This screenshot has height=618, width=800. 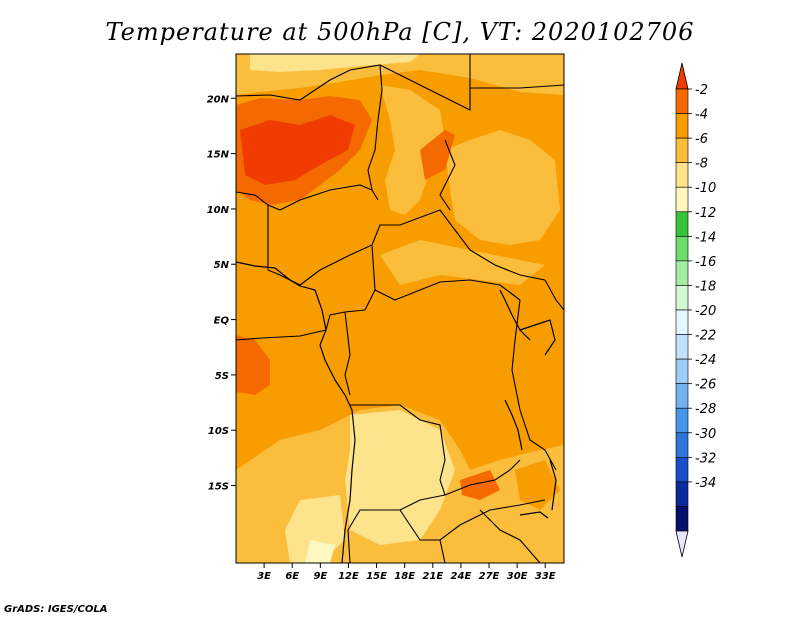 I want to click on credit-label: GrADS: IGES/COLA, so click(x=56, y=609).